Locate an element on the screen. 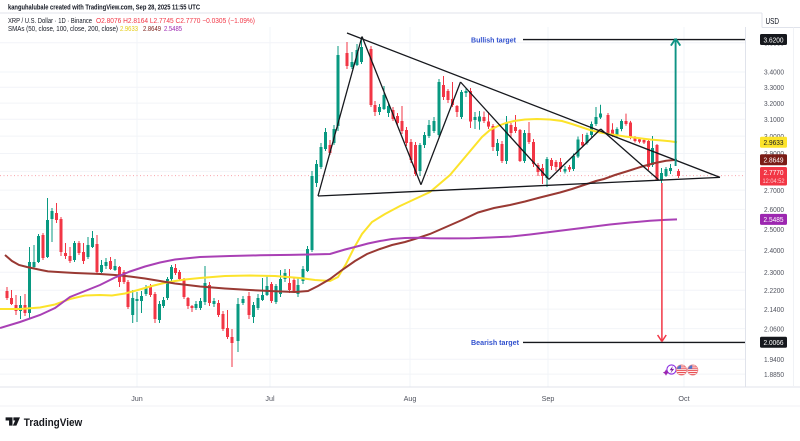  svg-text: TradingView is located at coordinates (53, 423).